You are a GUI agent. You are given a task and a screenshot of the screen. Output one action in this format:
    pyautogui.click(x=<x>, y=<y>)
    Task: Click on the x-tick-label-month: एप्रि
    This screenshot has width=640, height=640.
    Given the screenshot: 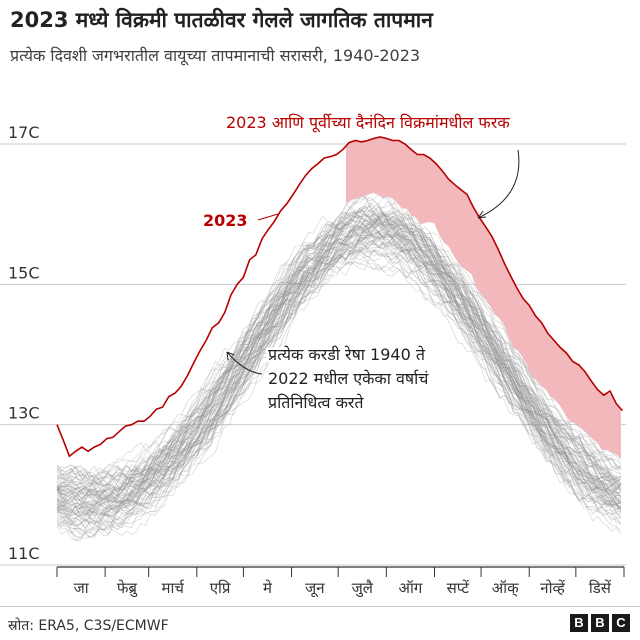 What is the action you would take?
    pyautogui.click(x=220, y=588)
    